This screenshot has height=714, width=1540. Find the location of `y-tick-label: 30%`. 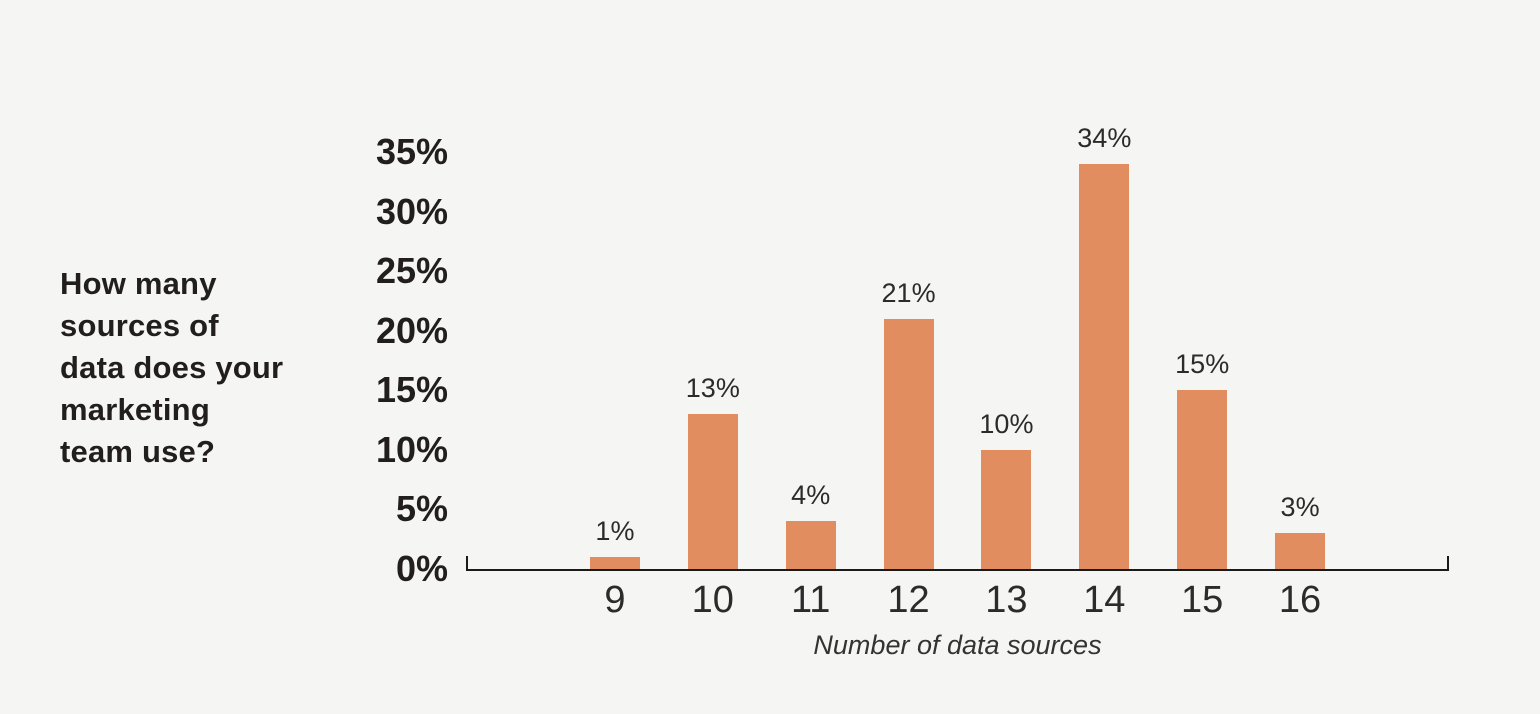

y-tick-label: 30% is located at coordinates (411, 211).